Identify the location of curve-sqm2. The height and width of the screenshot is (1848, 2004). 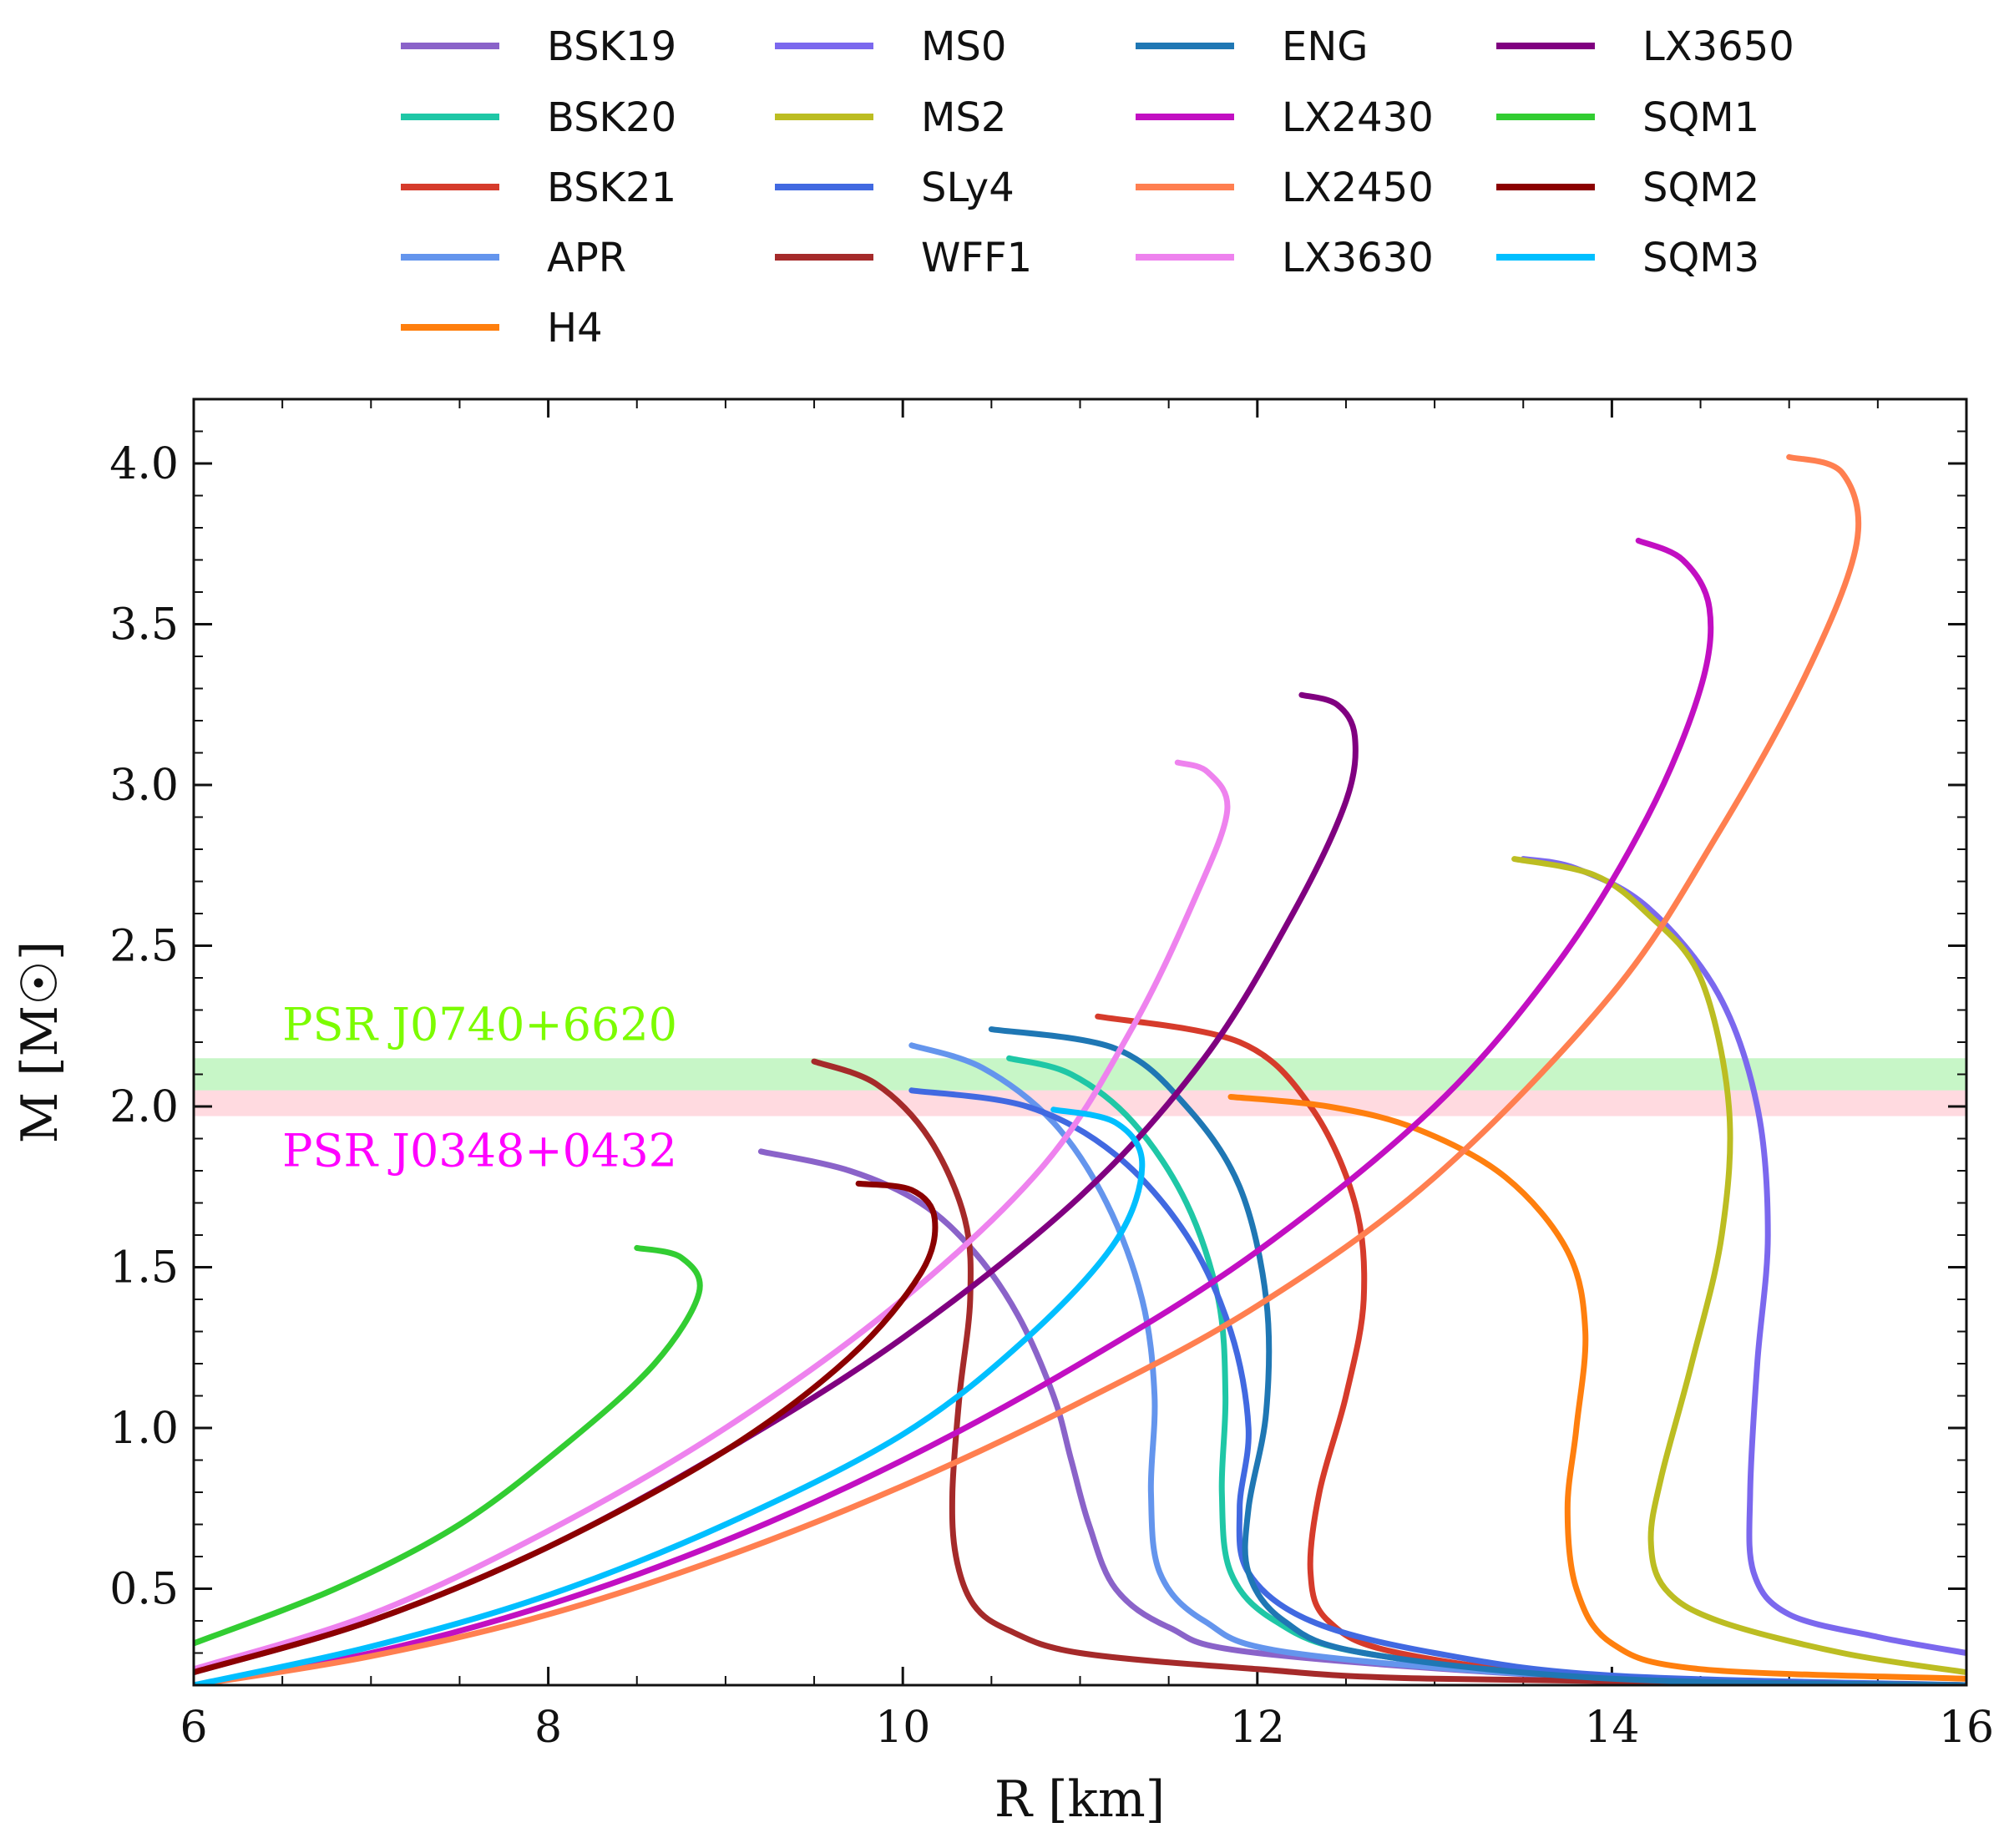
(566, 1428).